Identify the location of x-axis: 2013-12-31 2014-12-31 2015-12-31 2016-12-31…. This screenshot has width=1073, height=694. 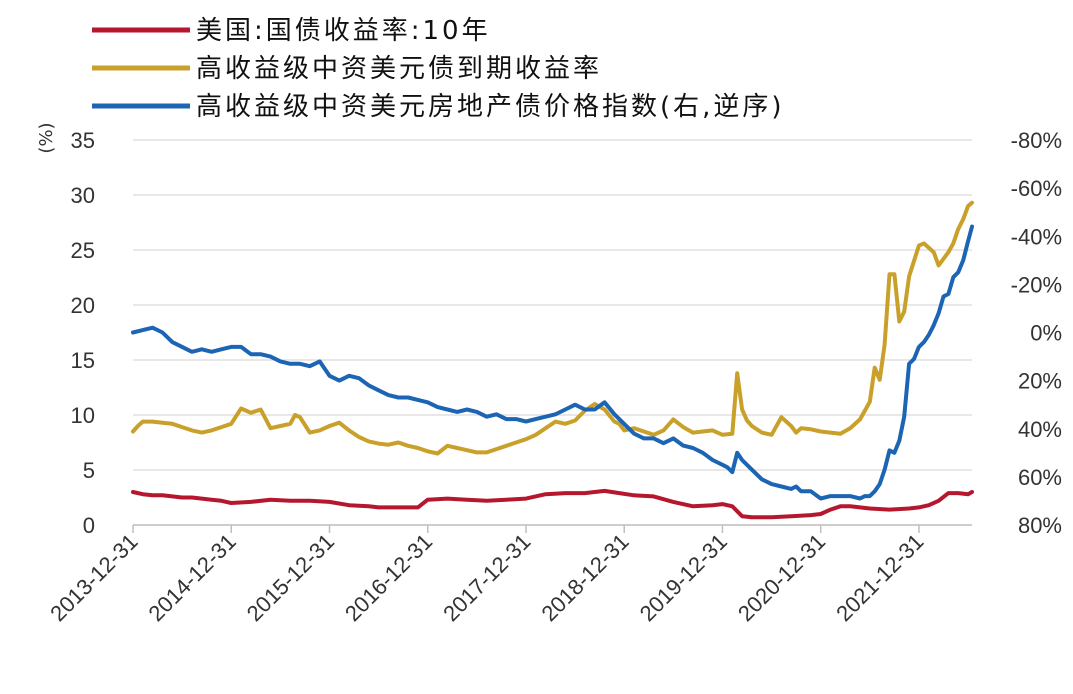
(508, 575).